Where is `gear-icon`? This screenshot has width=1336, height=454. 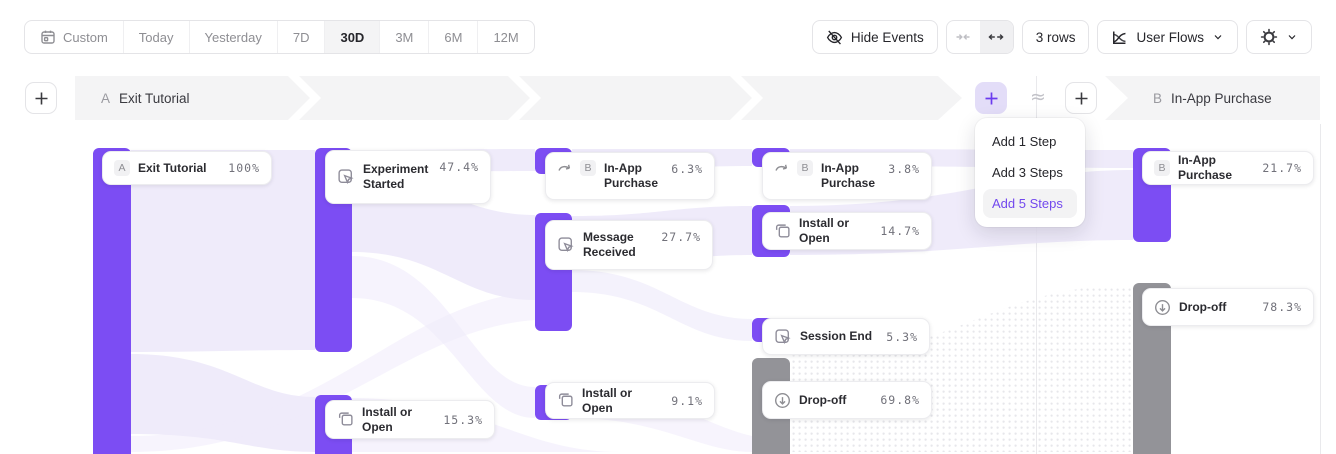 gear-icon is located at coordinates (1269, 37).